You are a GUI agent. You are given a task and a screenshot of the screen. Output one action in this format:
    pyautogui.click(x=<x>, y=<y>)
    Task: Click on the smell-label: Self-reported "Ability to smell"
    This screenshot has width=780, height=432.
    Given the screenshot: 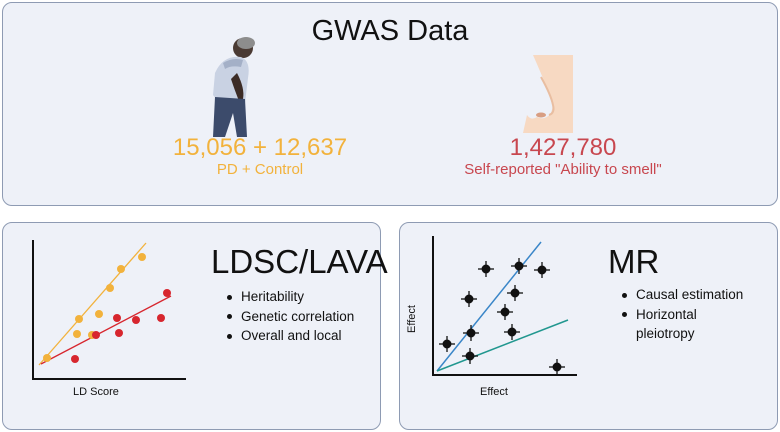 What is the action you would take?
    pyautogui.click(x=563, y=169)
    